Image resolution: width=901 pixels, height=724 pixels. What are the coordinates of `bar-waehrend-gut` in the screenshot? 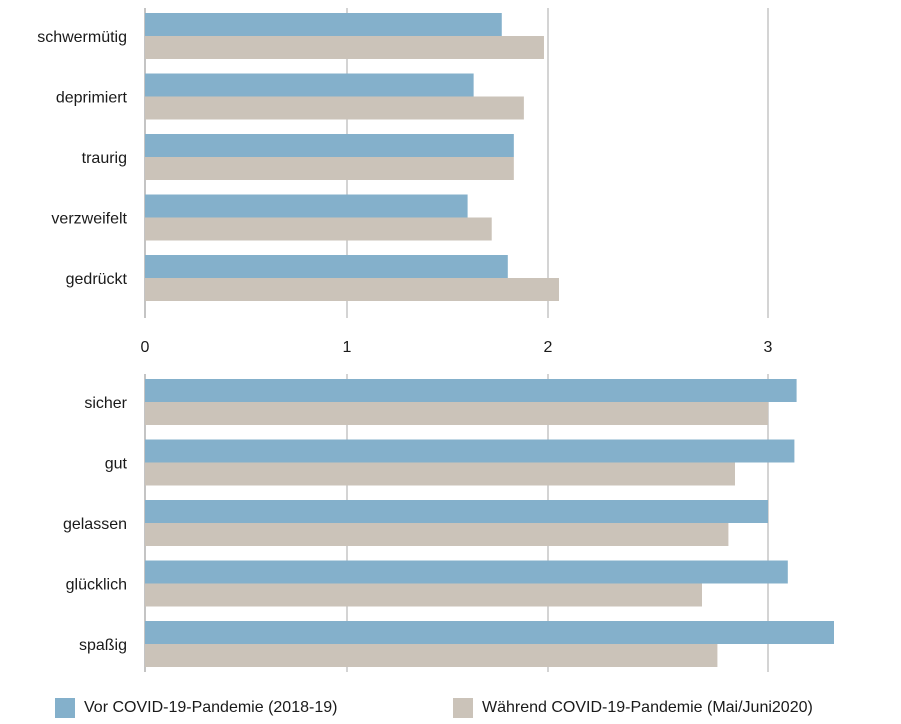 It's located at (440, 474).